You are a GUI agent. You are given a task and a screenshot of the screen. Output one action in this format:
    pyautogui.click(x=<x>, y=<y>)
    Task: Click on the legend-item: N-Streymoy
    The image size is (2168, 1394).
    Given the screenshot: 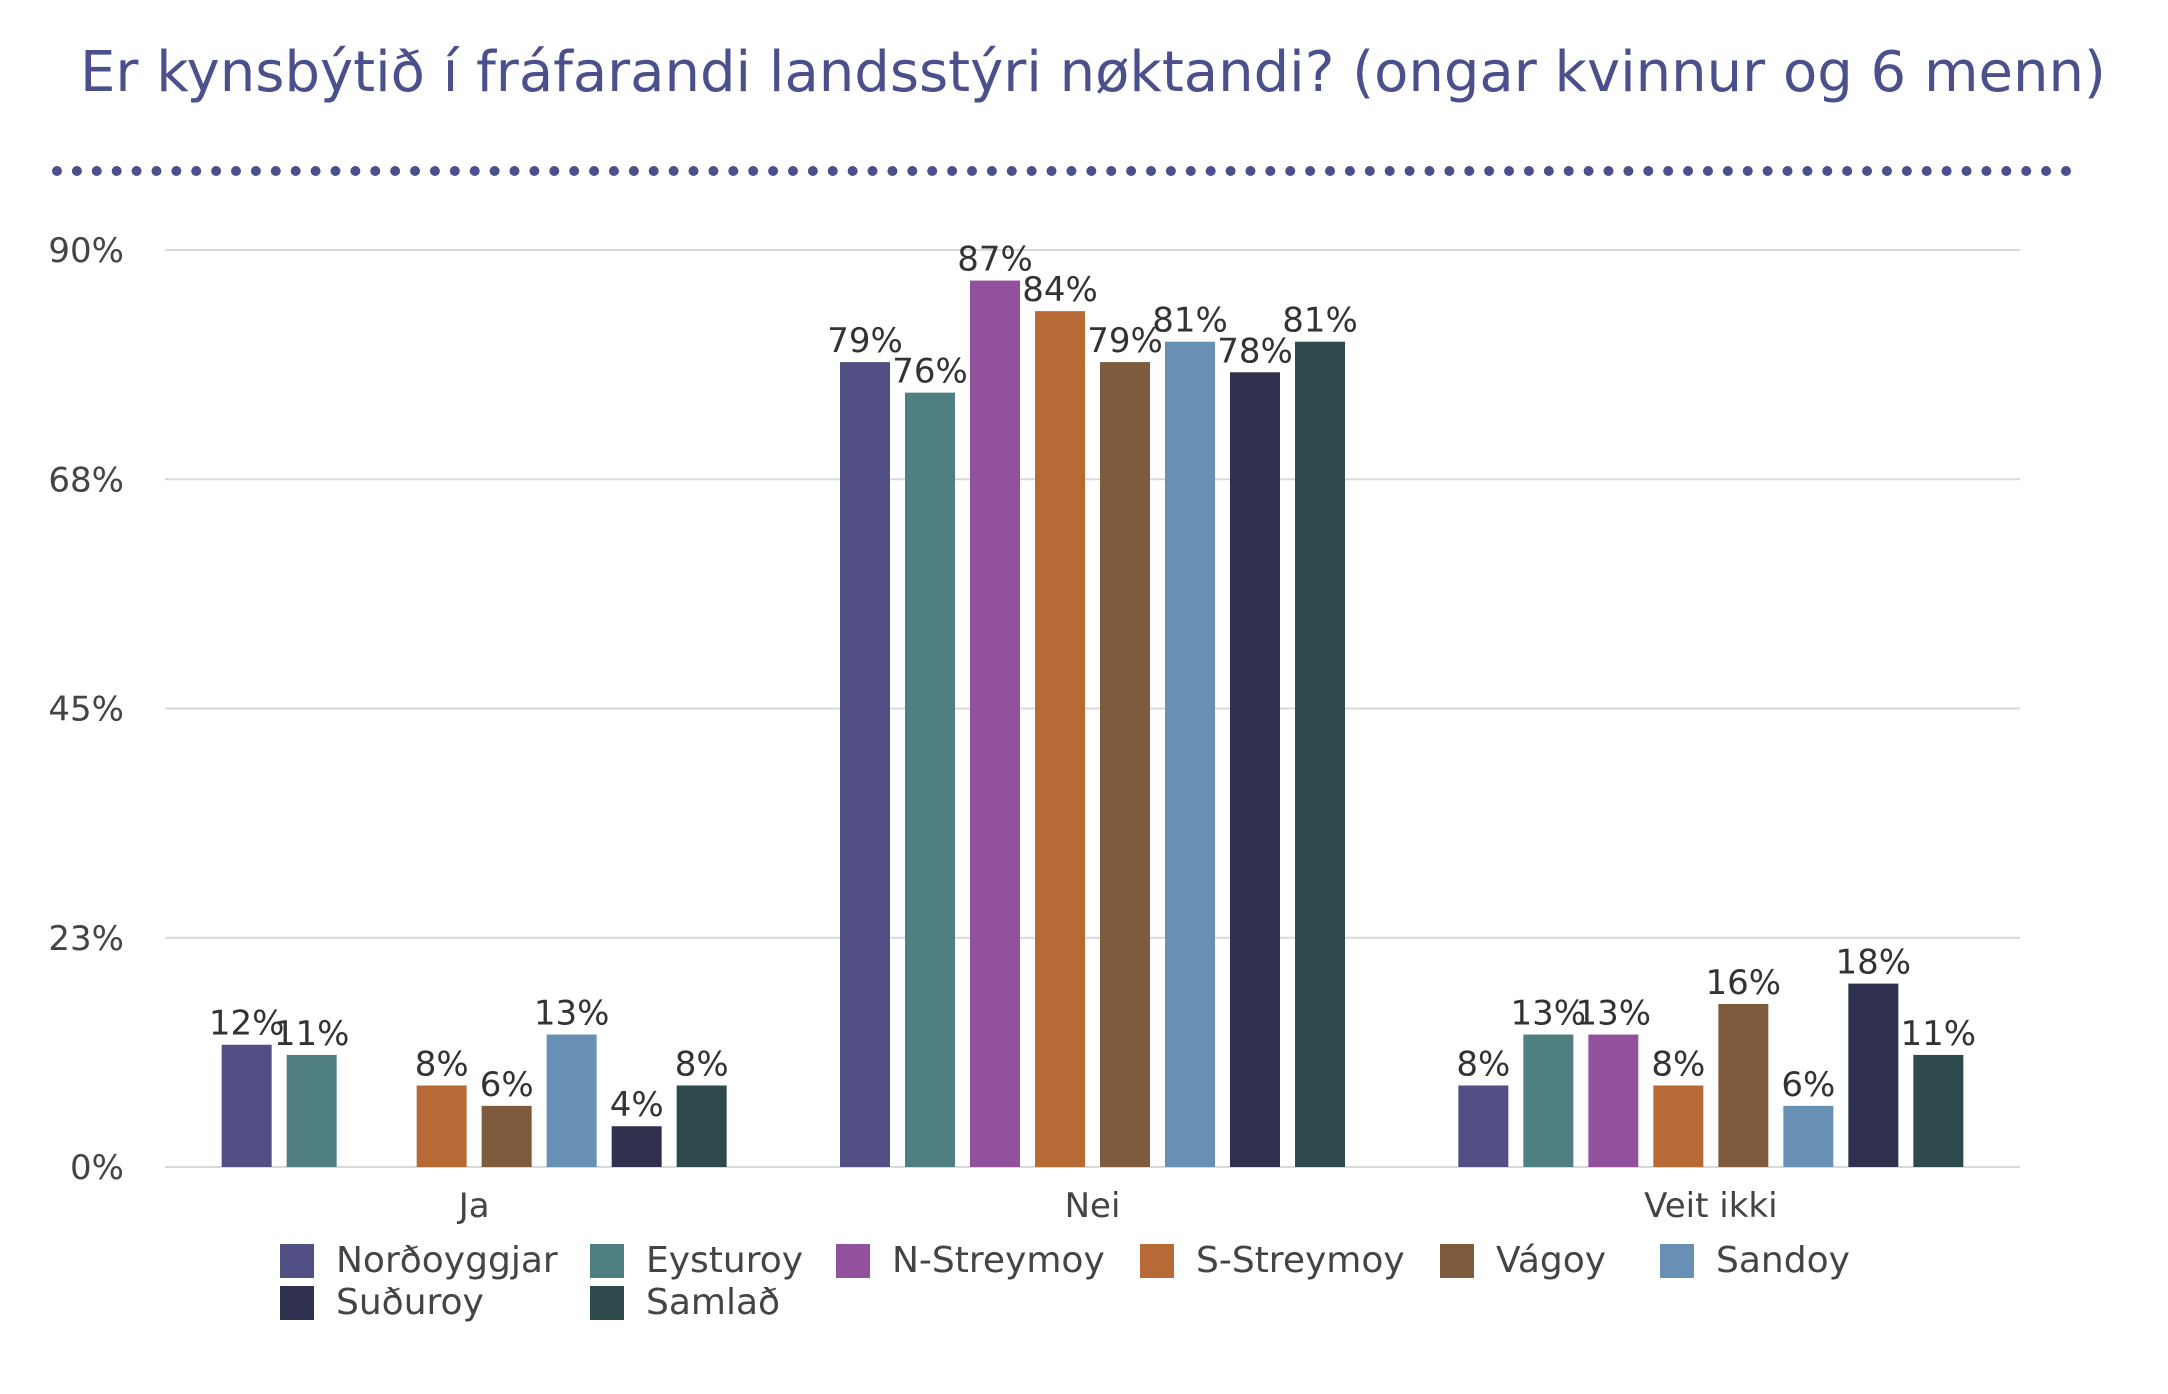 What is the action you would take?
    pyautogui.click(x=970, y=1260)
    